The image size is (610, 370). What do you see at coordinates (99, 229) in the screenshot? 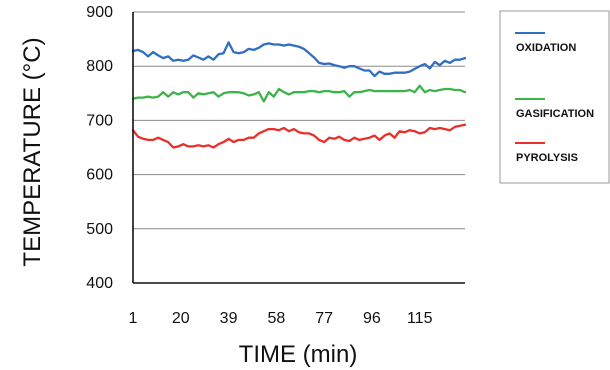
I see `y-tick-label-500: 500` at bounding box center [99, 229].